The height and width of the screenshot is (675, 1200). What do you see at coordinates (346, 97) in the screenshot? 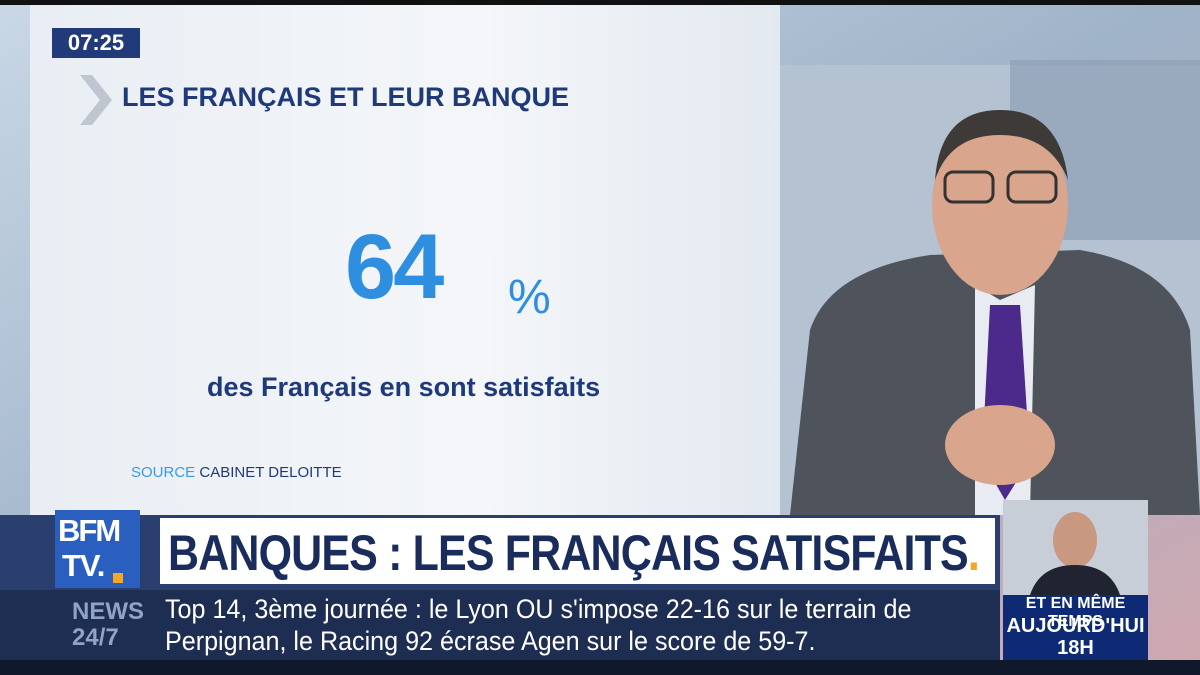
I see `panel-title: LES FRANÇAIS ET LEUR BANQUE` at bounding box center [346, 97].